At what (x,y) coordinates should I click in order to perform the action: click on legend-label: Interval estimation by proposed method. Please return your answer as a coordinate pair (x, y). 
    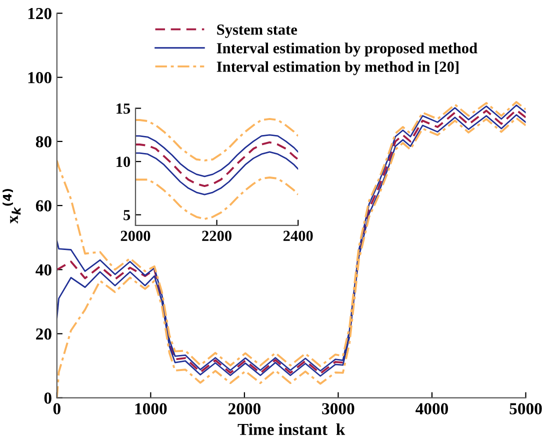
    Looking at the image, I should click on (347, 49).